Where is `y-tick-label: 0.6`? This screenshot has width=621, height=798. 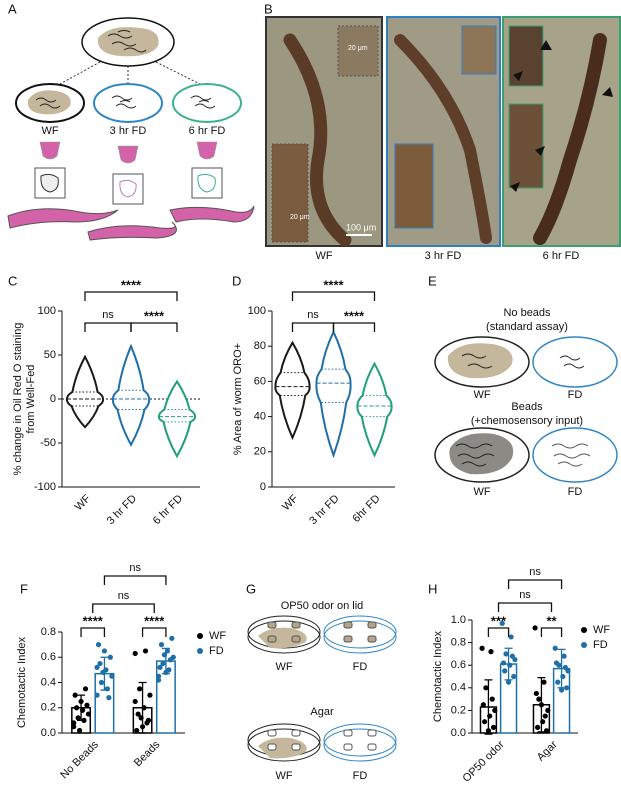 y-tick-label: 0.6 is located at coordinates (48, 657).